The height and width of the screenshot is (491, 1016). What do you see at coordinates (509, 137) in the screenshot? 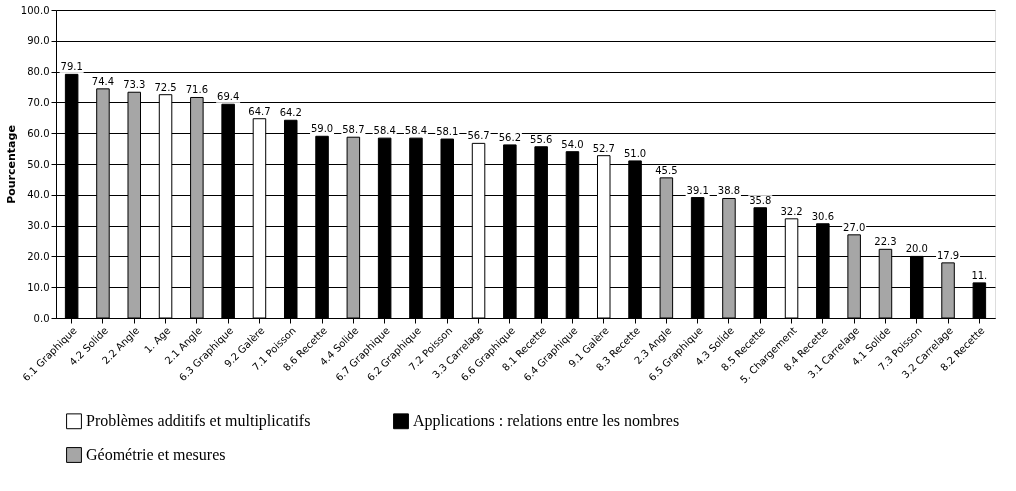
I see `data-label: 56.2` at bounding box center [509, 137].